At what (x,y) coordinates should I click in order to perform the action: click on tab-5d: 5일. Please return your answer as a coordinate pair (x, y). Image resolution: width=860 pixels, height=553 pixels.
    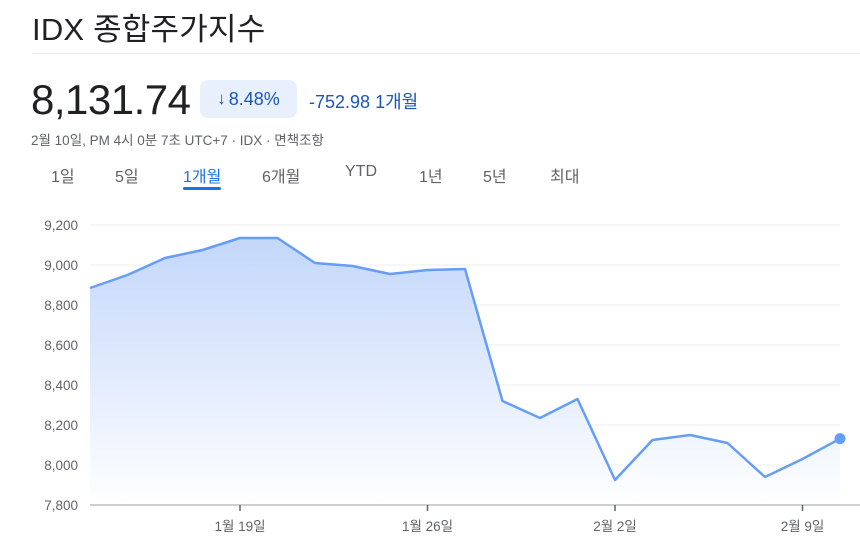
    Looking at the image, I should click on (127, 177).